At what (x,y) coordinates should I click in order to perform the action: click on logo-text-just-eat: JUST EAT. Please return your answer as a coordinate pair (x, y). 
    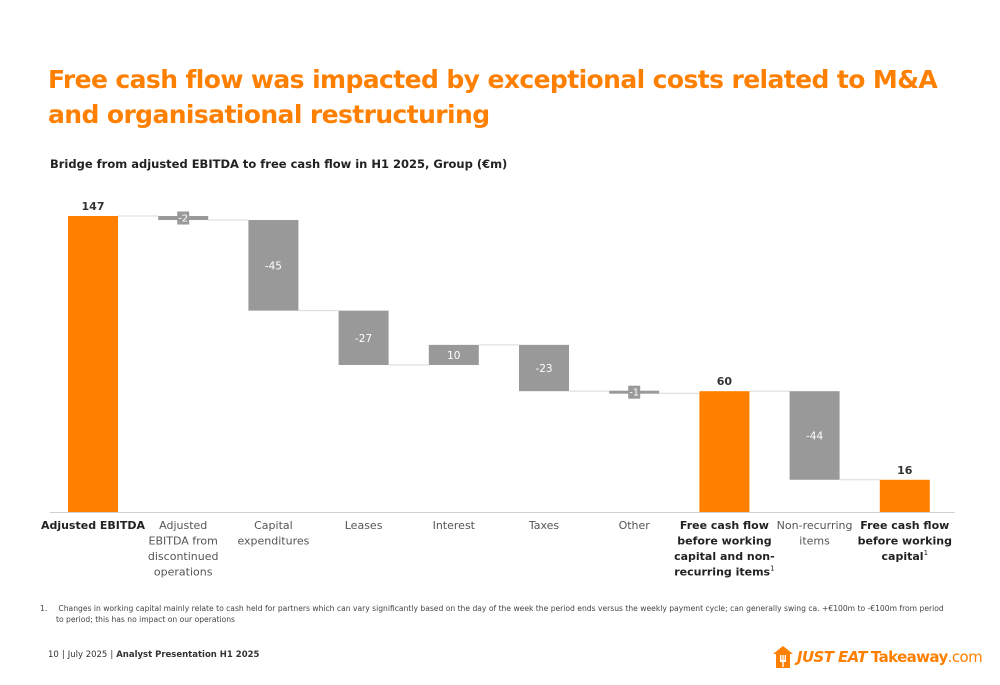
    Looking at the image, I should click on (832, 657).